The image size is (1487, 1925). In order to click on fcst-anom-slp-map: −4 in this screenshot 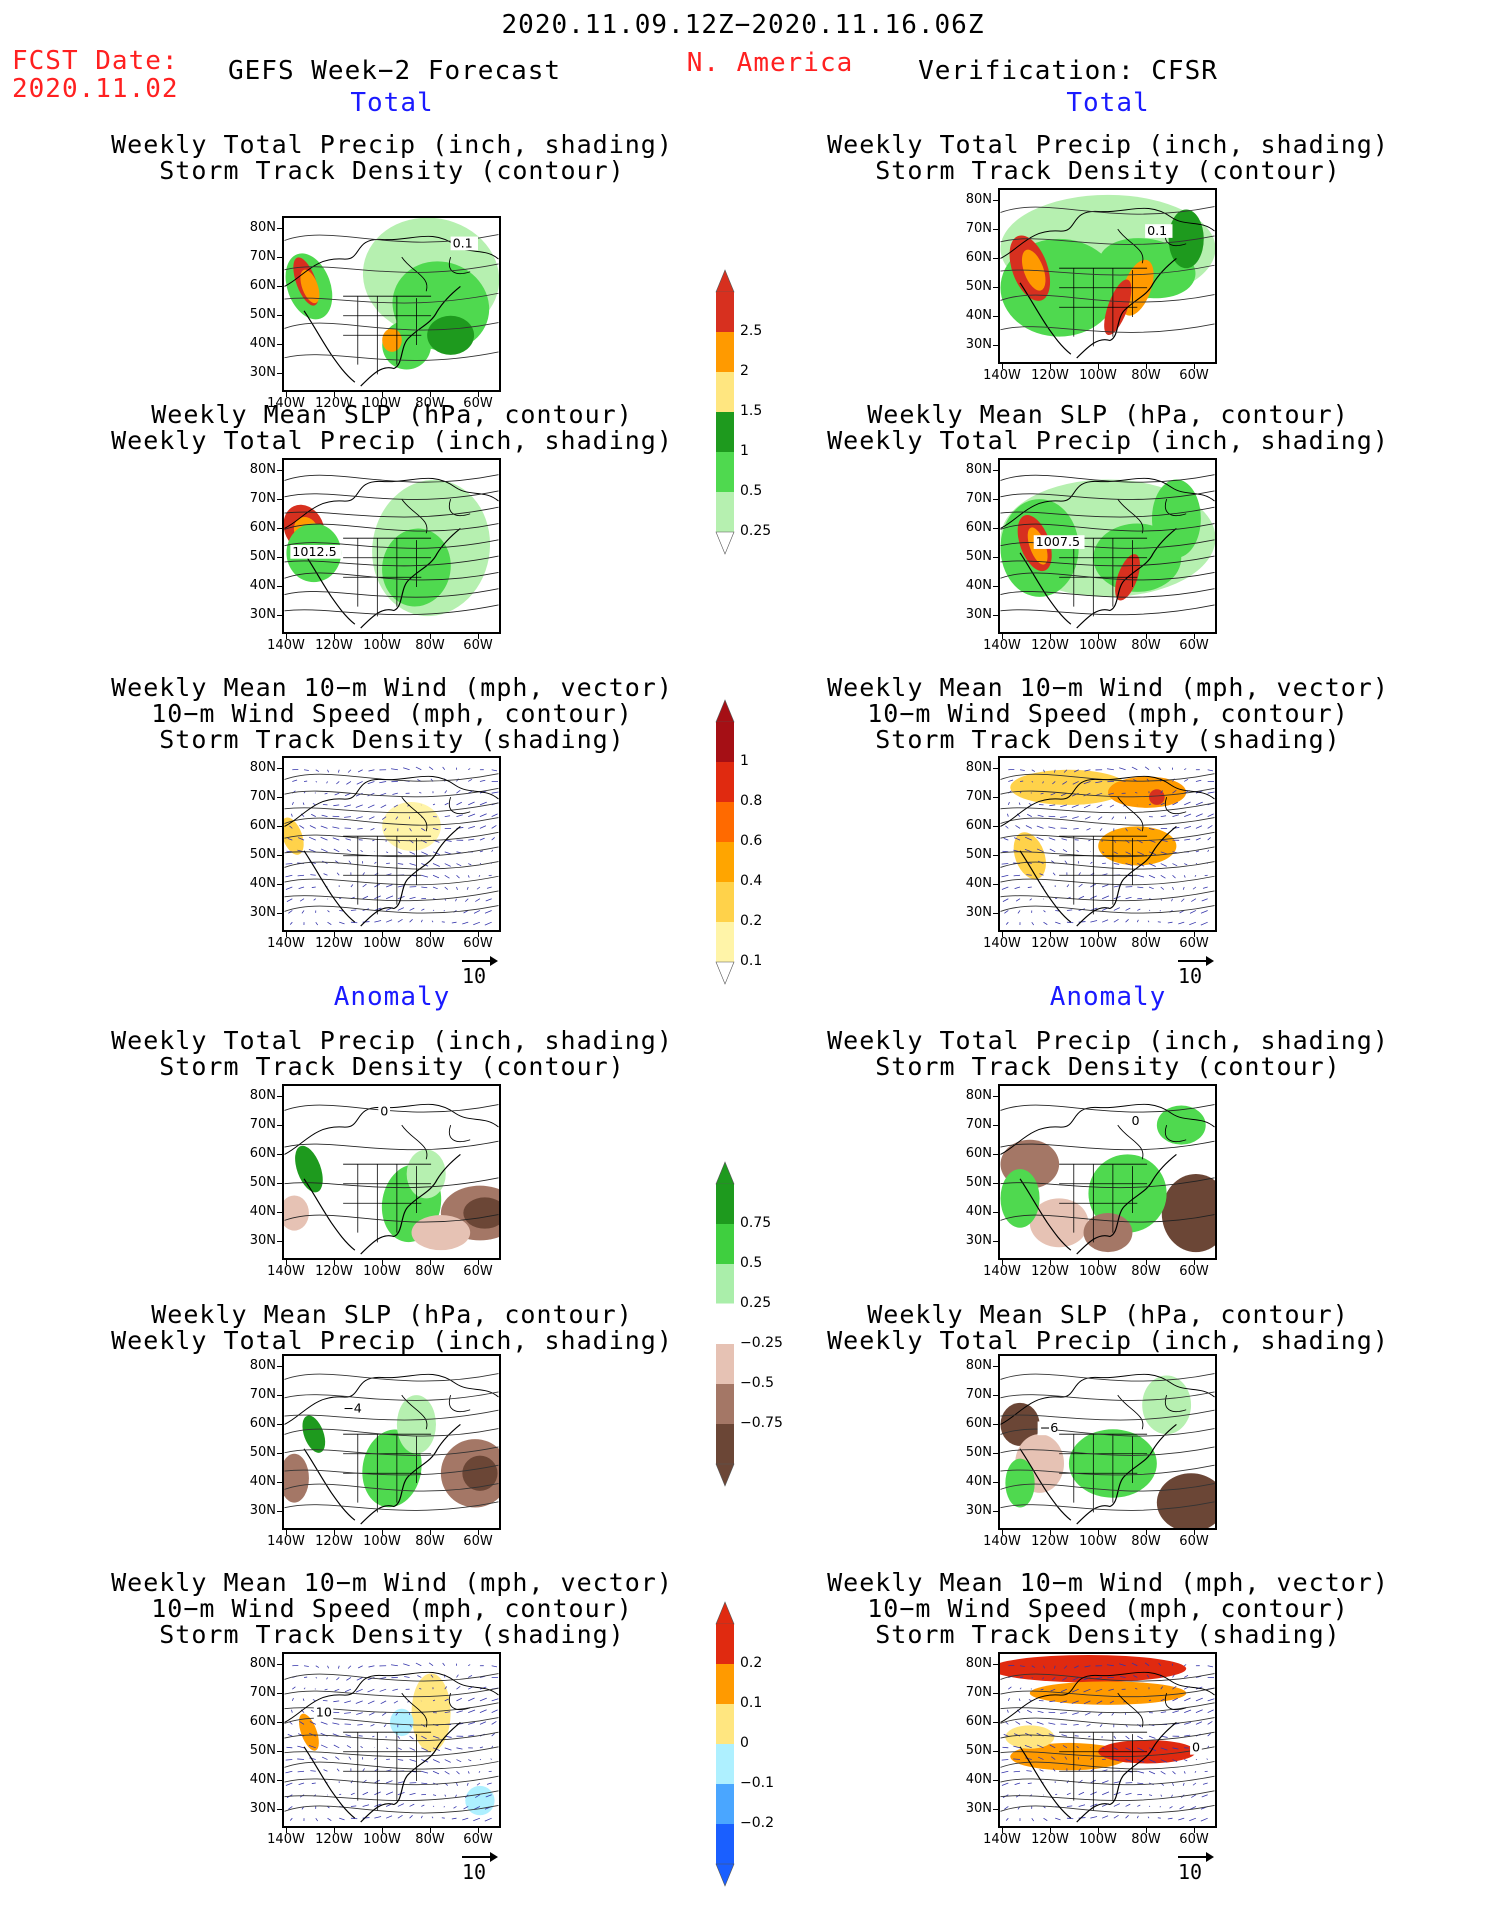, I will do `click(391, 1442)`.